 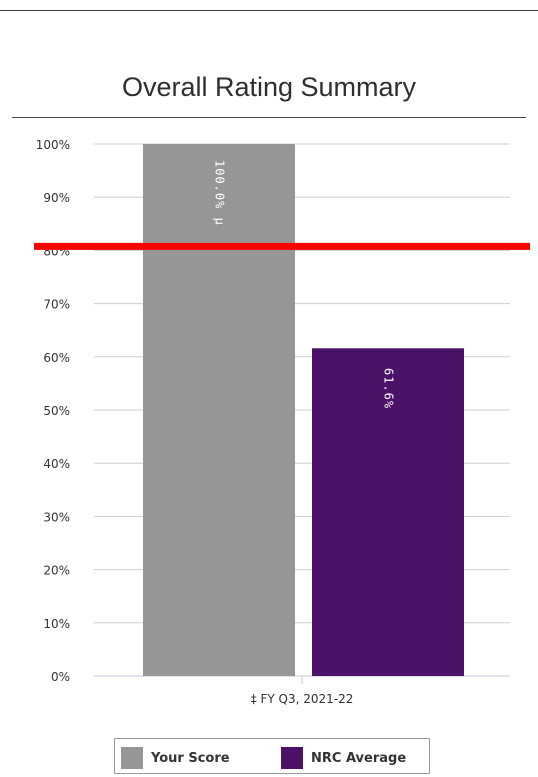 What do you see at coordinates (302, 699) in the screenshot?
I see `x-category-label: ‡ FY Q3, 2021-22` at bounding box center [302, 699].